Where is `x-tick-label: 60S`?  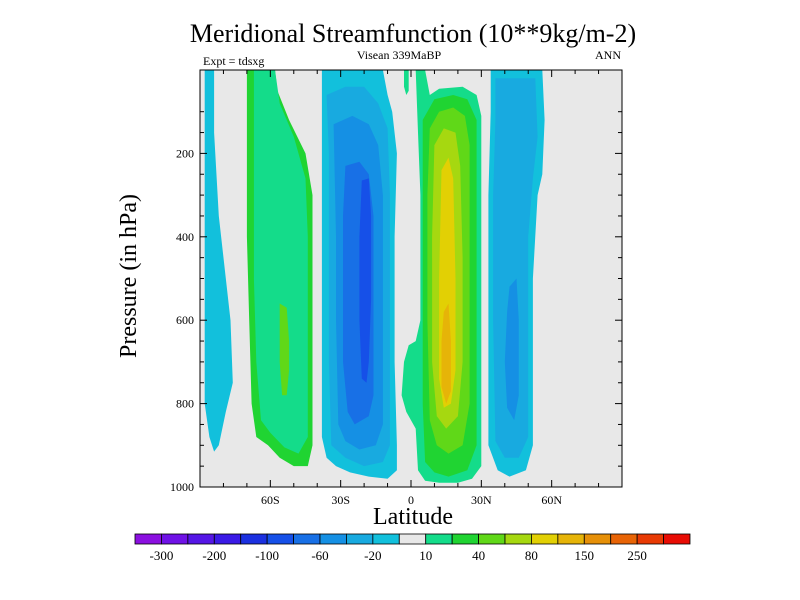
x-tick-label: 60S is located at coordinates (270, 500).